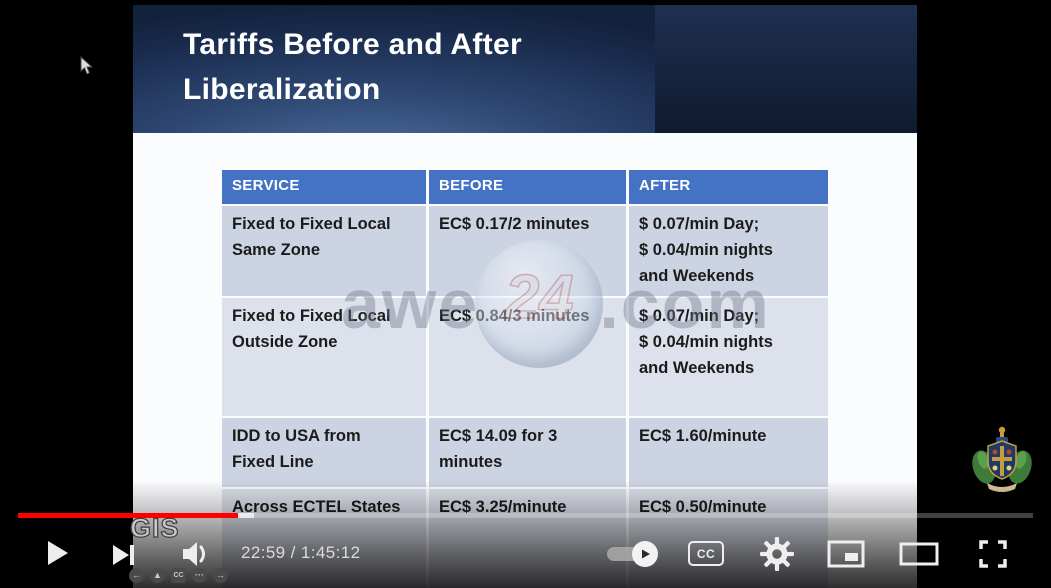 The width and height of the screenshot is (1051, 588). What do you see at coordinates (263, 552) in the screenshot?
I see `current-time: 22:59` at bounding box center [263, 552].